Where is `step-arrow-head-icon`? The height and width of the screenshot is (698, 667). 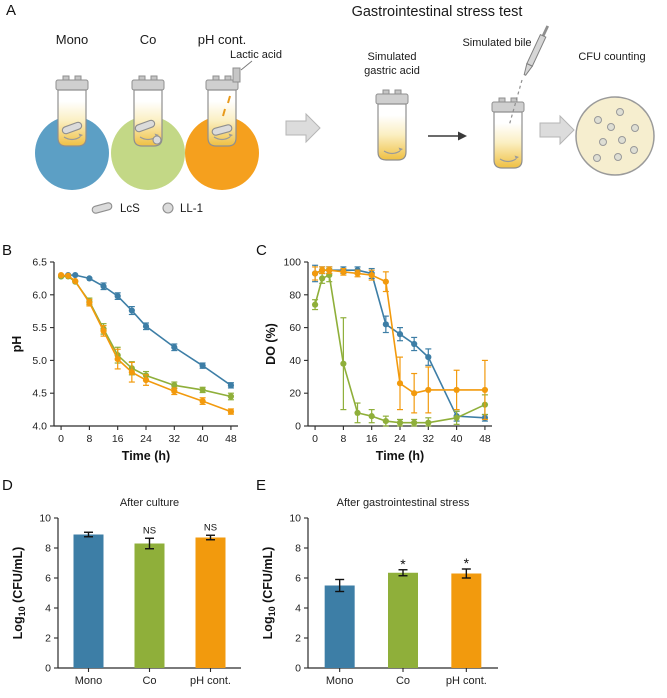 step-arrow-head-icon is located at coordinates (462, 136).